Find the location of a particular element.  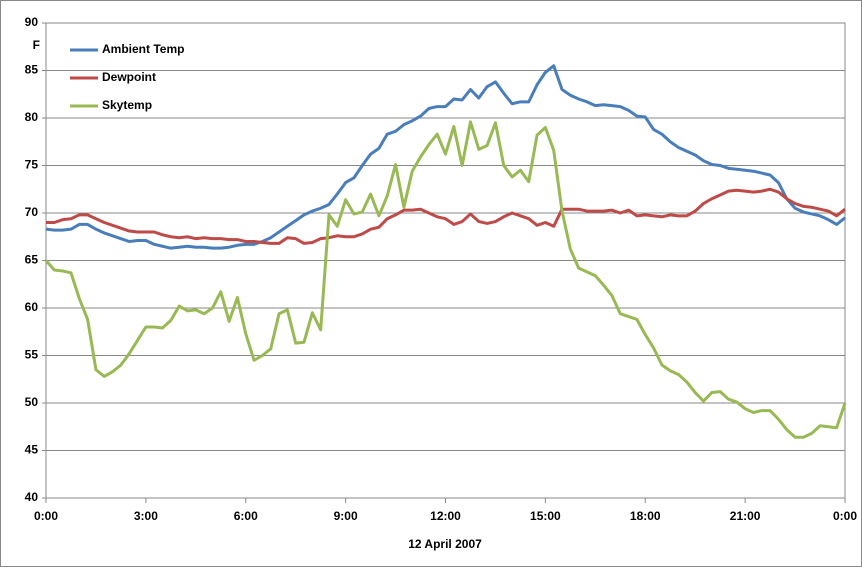

x-tick-label: 6:00 is located at coordinates (246, 516).